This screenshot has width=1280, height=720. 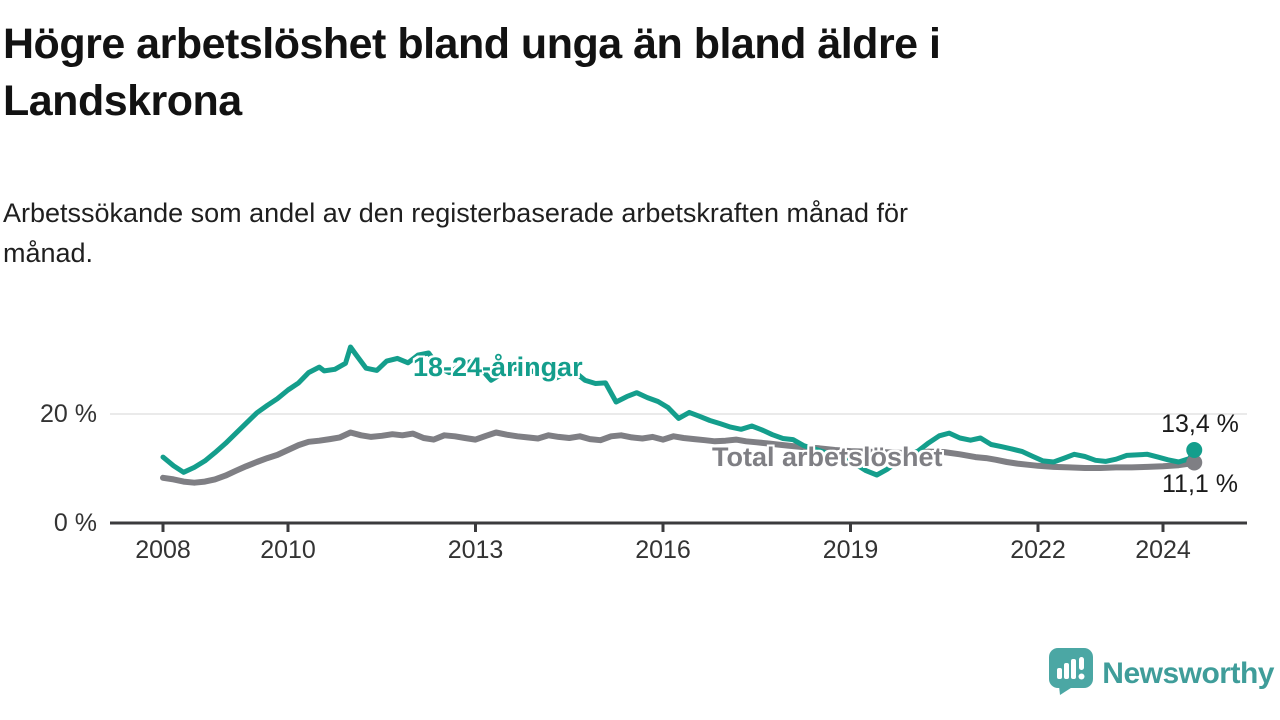 I want to click on newsworthy-wordmark: Newsworthy, so click(x=1188, y=673).